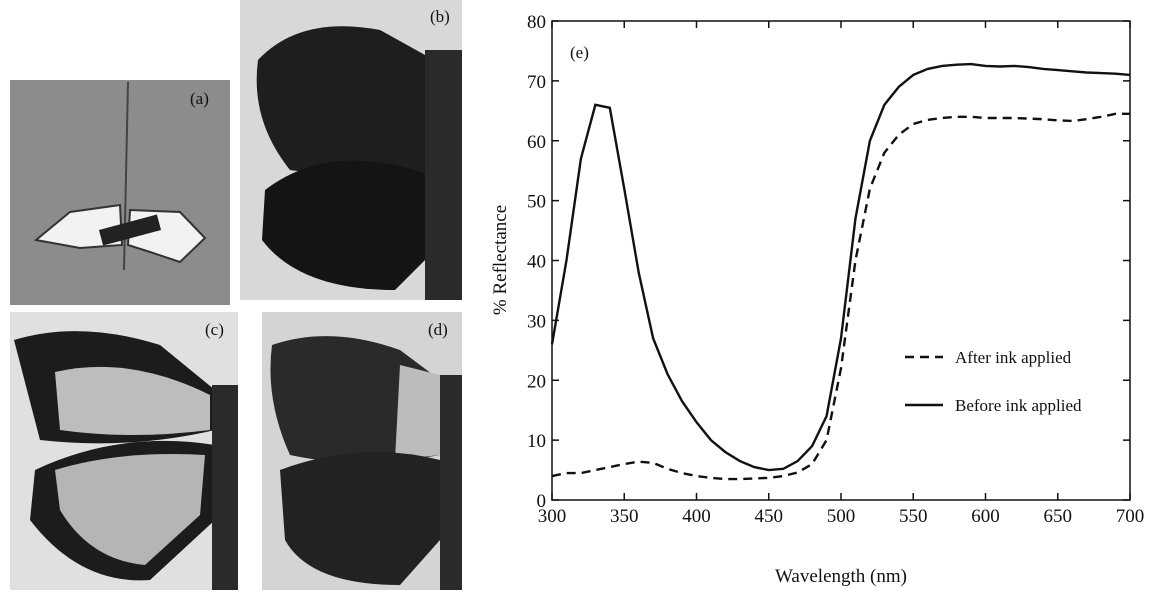 The height and width of the screenshot is (595, 1152). Describe the element at coordinates (985, 516) in the screenshot. I see `x-tick-label: 600` at that location.